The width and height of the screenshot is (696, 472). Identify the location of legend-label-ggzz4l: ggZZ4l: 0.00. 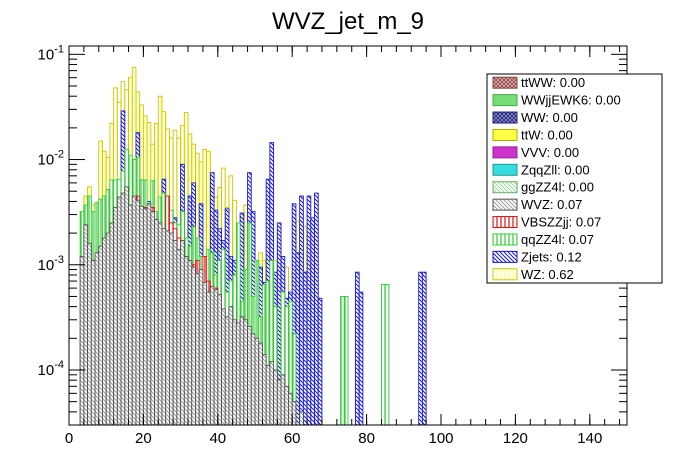
(557, 187).